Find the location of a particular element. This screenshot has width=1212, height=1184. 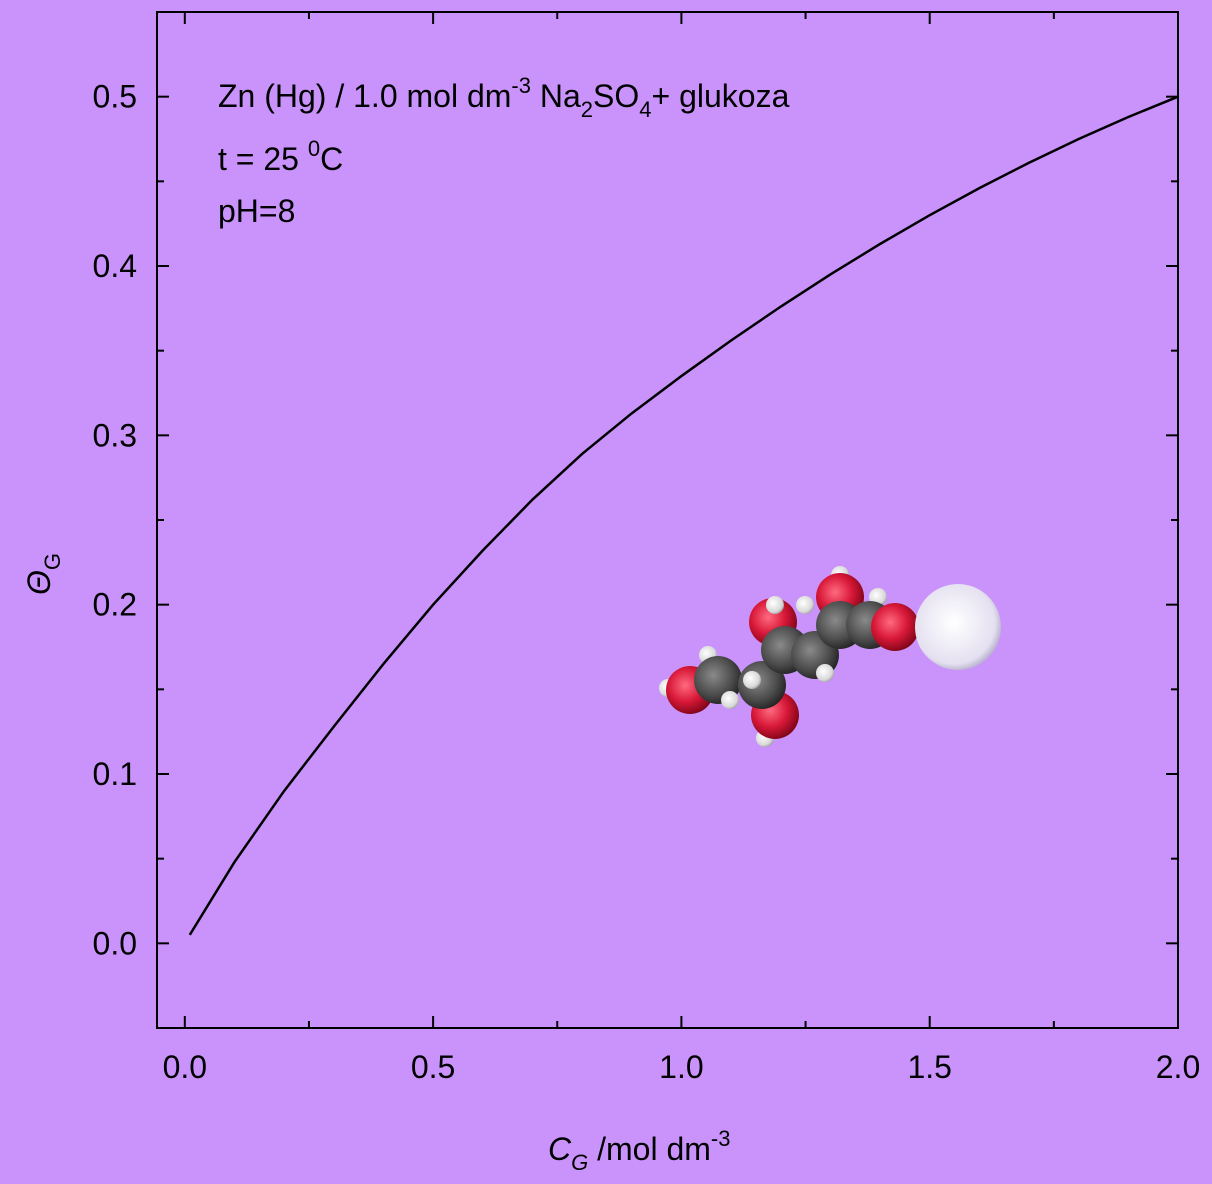

annotation-part: 2 is located at coordinates (587, 109).